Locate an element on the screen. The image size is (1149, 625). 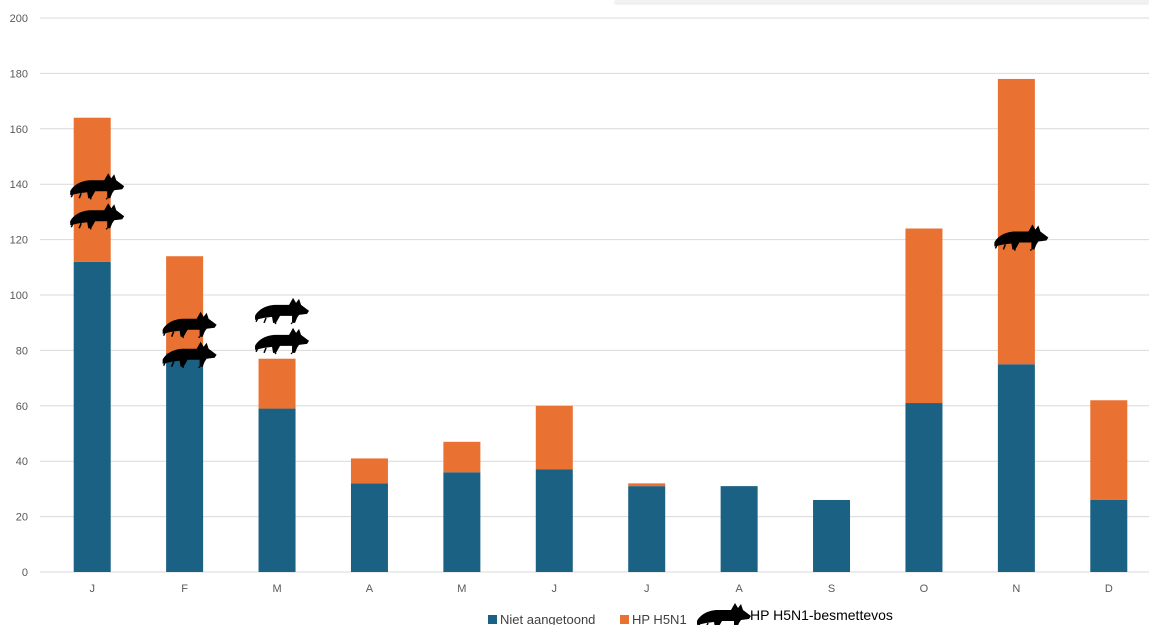
y-tick-label: 80 is located at coordinates (22, 351).